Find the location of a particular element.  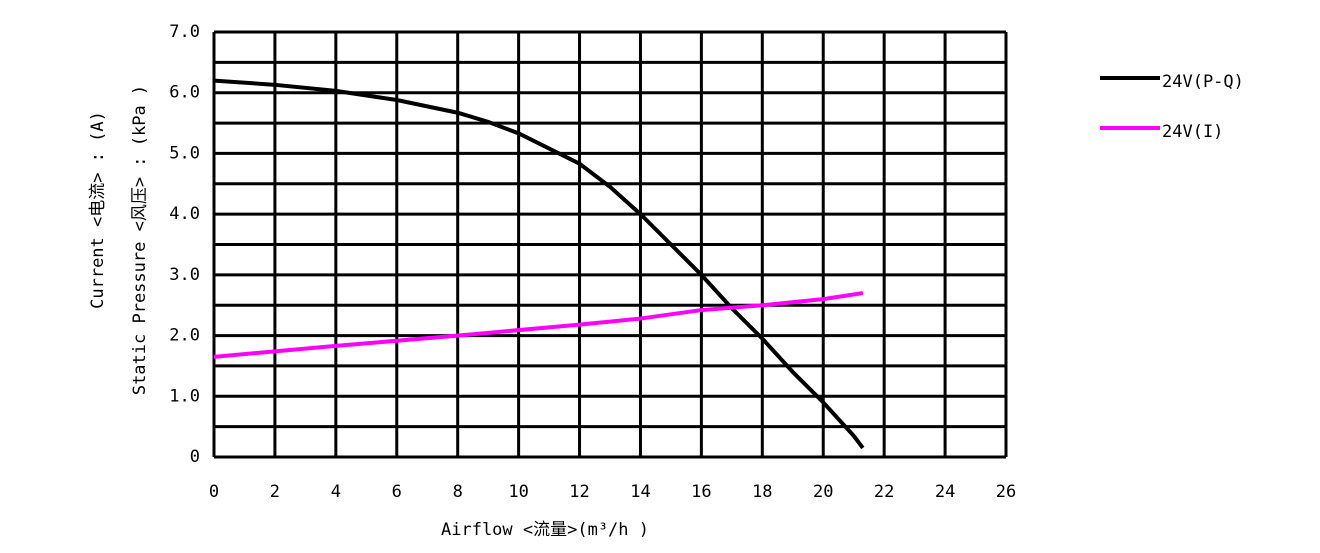

x-tick-label: 10 is located at coordinates (518, 492).